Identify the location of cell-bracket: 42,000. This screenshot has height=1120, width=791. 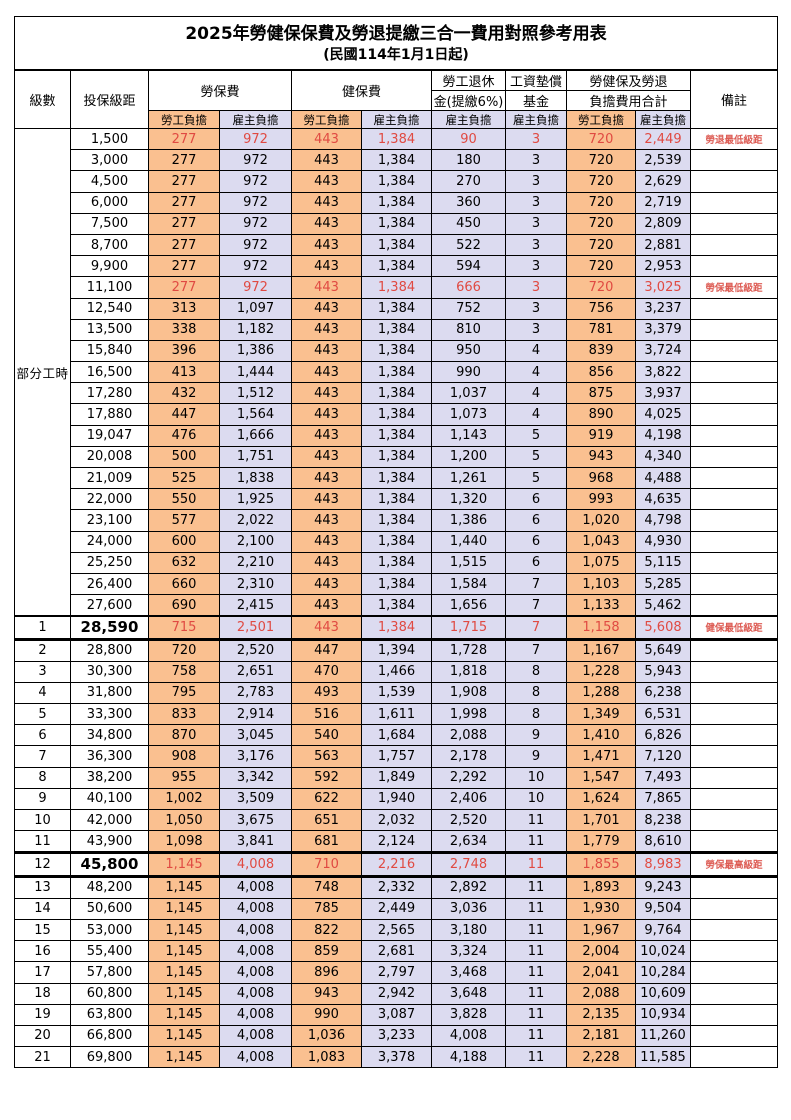
(109, 820).